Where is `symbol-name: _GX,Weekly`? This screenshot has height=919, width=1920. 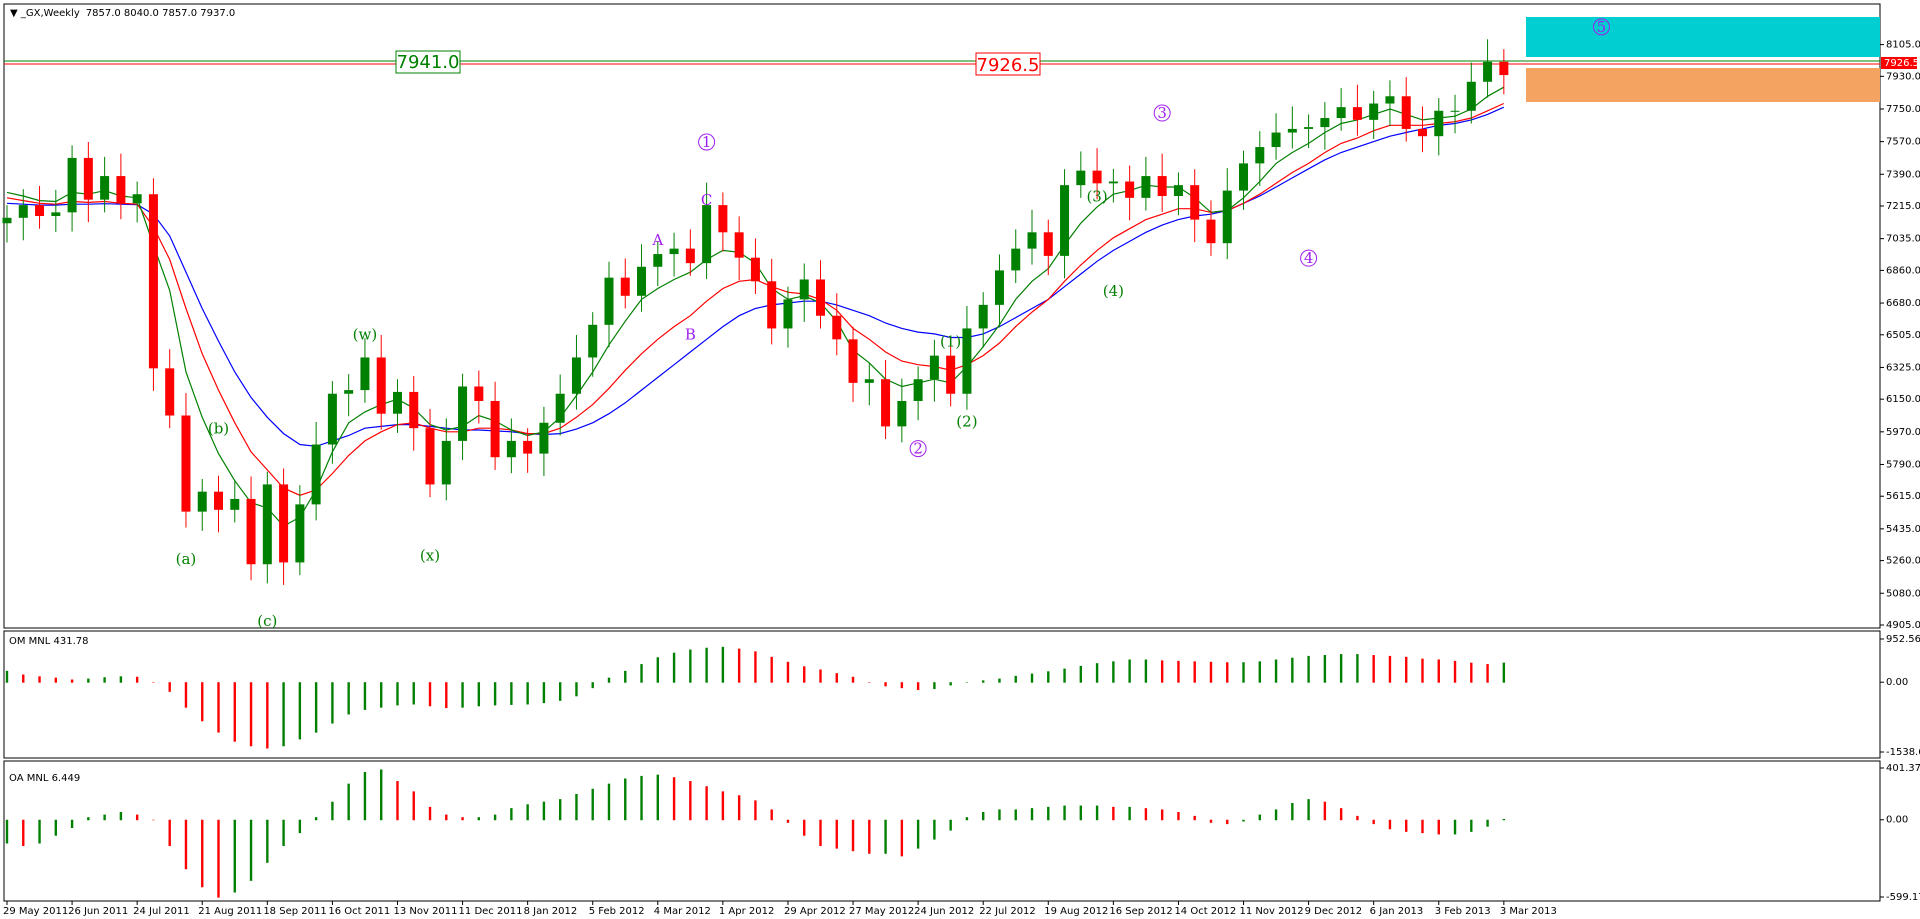
symbol-name: _GX,Weekly is located at coordinates (50, 13).